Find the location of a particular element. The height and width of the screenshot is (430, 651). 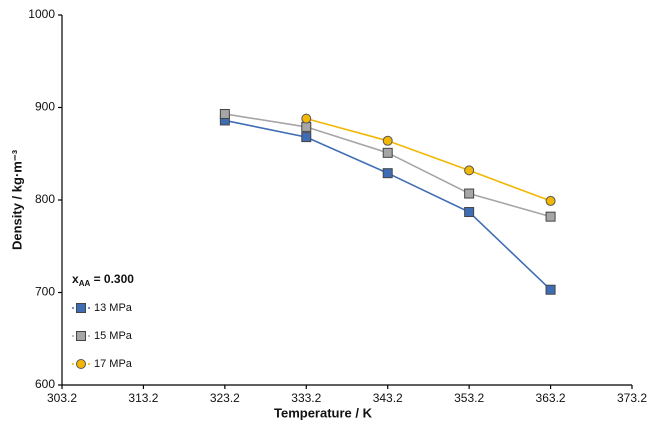

legend-title-sub: AA is located at coordinates (85, 283).